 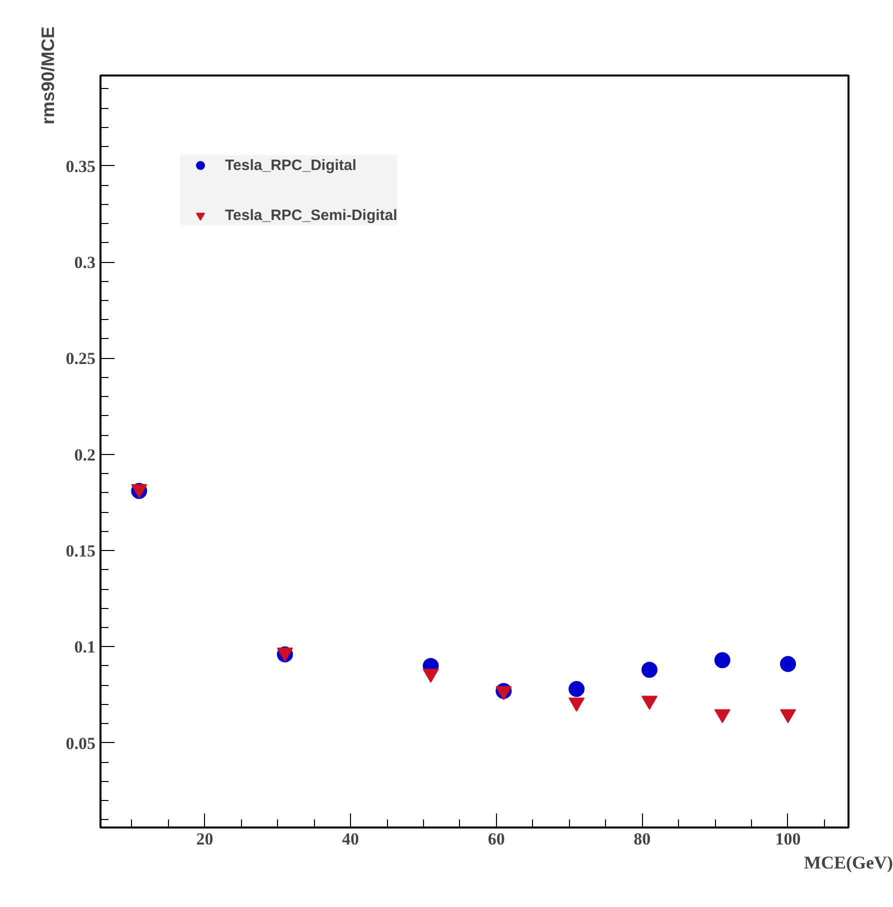 What do you see at coordinates (85, 262) in the screenshot?
I see `y-tick-label: 0.3` at bounding box center [85, 262].